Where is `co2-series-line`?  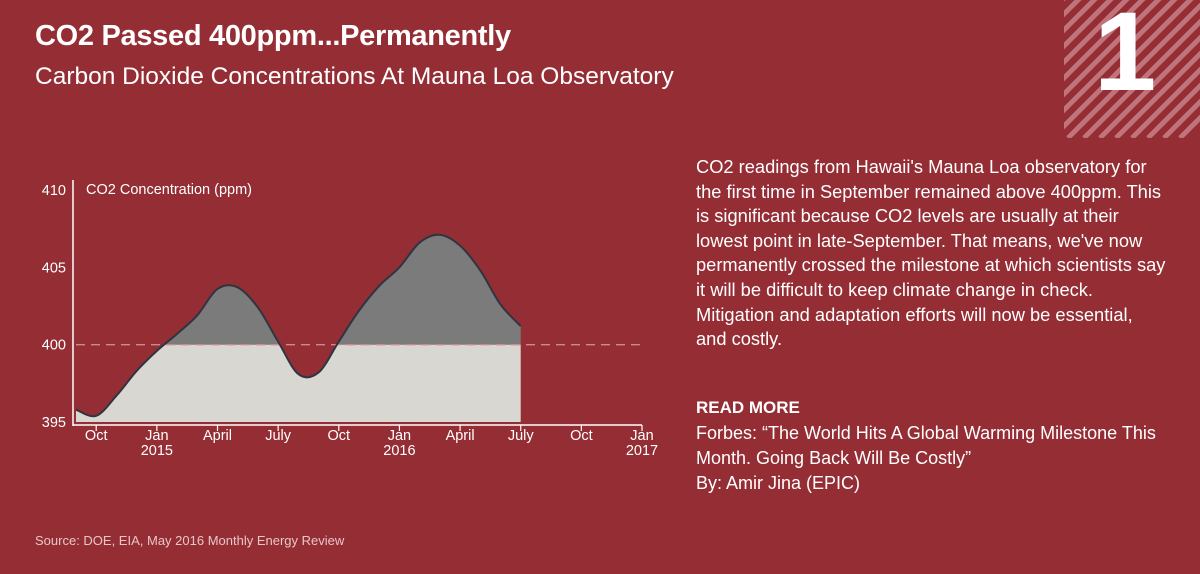 co2-series-line is located at coordinates (298, 325).